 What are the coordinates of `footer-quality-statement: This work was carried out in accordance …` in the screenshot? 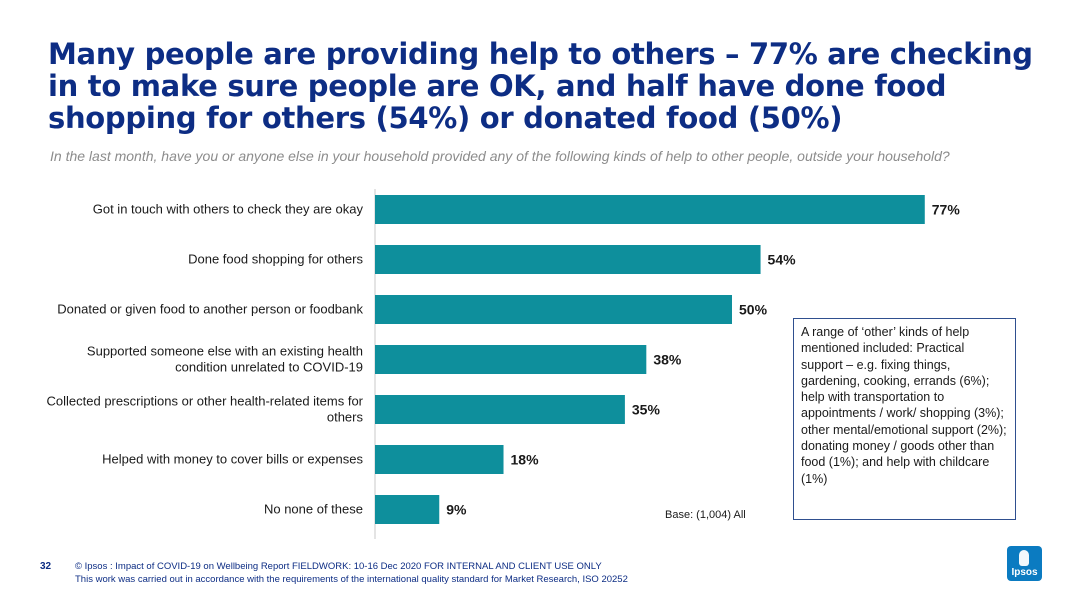 It's located at (351, 579).